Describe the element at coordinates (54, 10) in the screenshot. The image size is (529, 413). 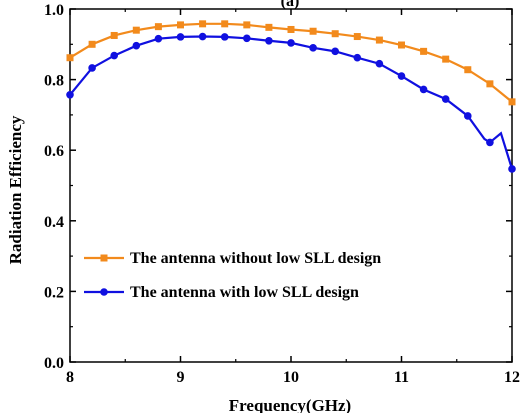
I see `y-tick-label: 1.0` at that location.